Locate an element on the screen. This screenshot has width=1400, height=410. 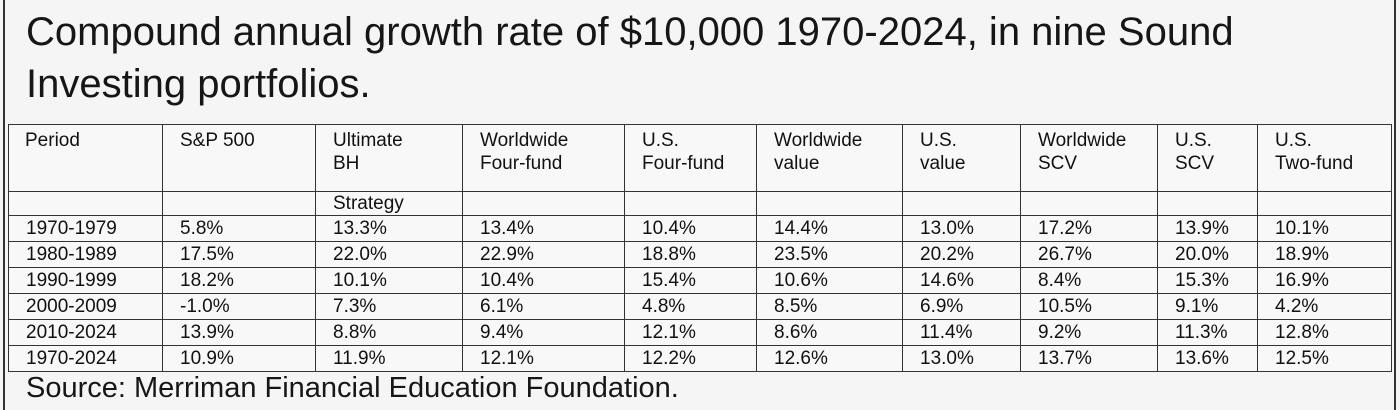
value-cell: 11.9% is located at coordinates (389, 358).